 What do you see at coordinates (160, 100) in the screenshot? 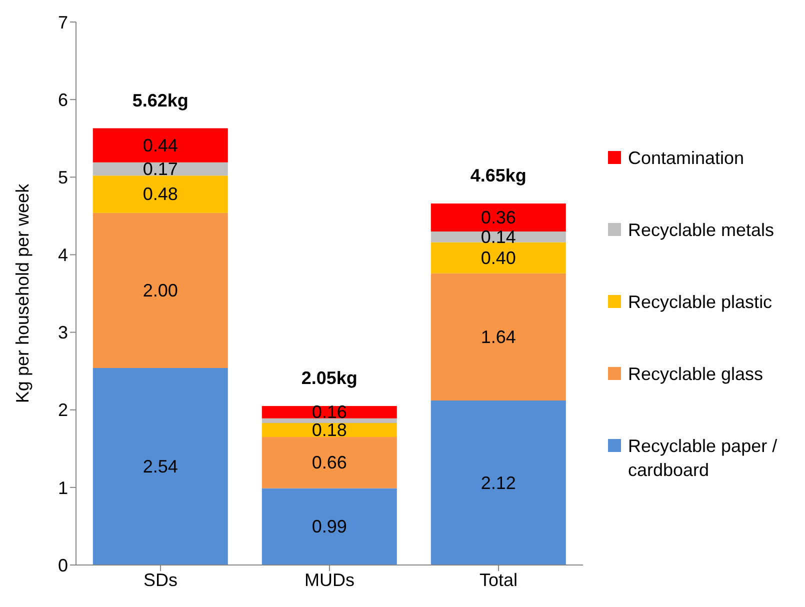
I see `total-label: 5.62kg` at bounding box center [160, 100].